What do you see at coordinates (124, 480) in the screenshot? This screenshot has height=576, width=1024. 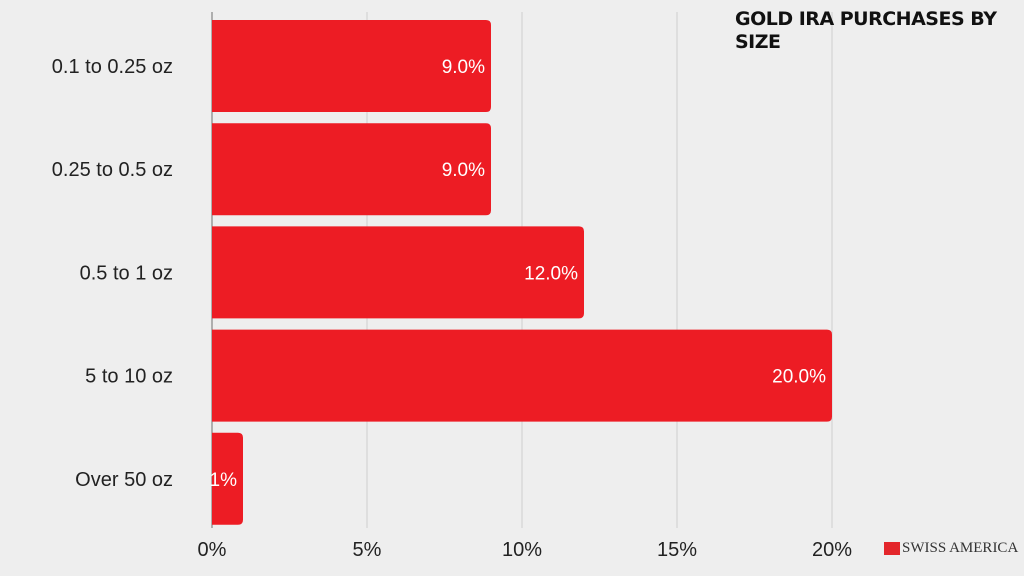 I see `category-label: Over 50 oz` at bounding box center [124, 480].